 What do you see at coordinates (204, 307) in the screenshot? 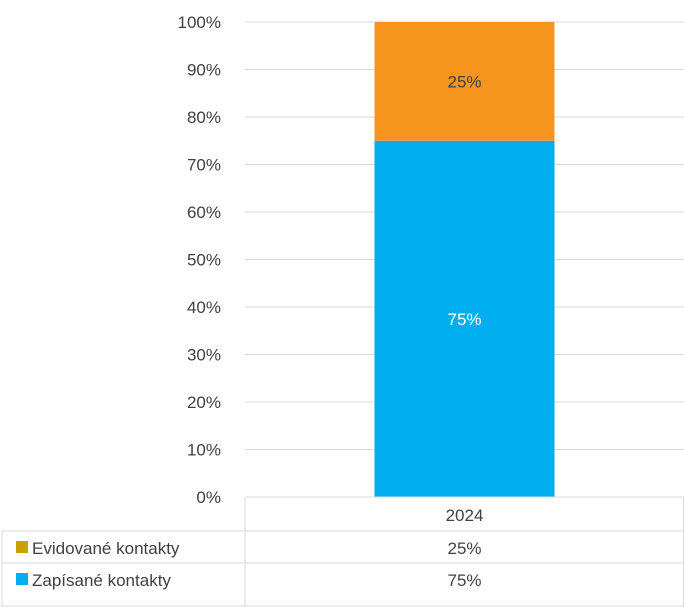
I see `y-tick-label: 40%` at bounding box center [204, 307].